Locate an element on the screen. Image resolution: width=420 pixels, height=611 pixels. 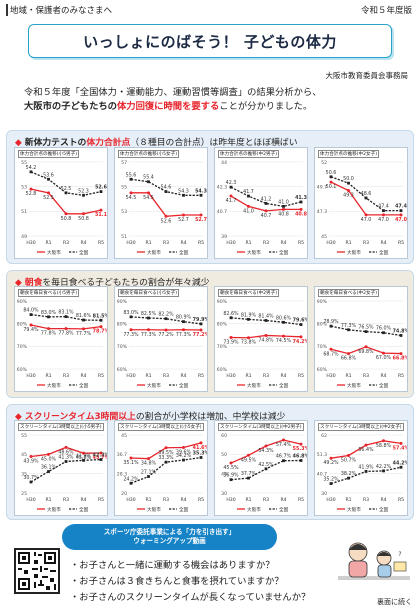
series-line-national is located at coordinates (166, 320).